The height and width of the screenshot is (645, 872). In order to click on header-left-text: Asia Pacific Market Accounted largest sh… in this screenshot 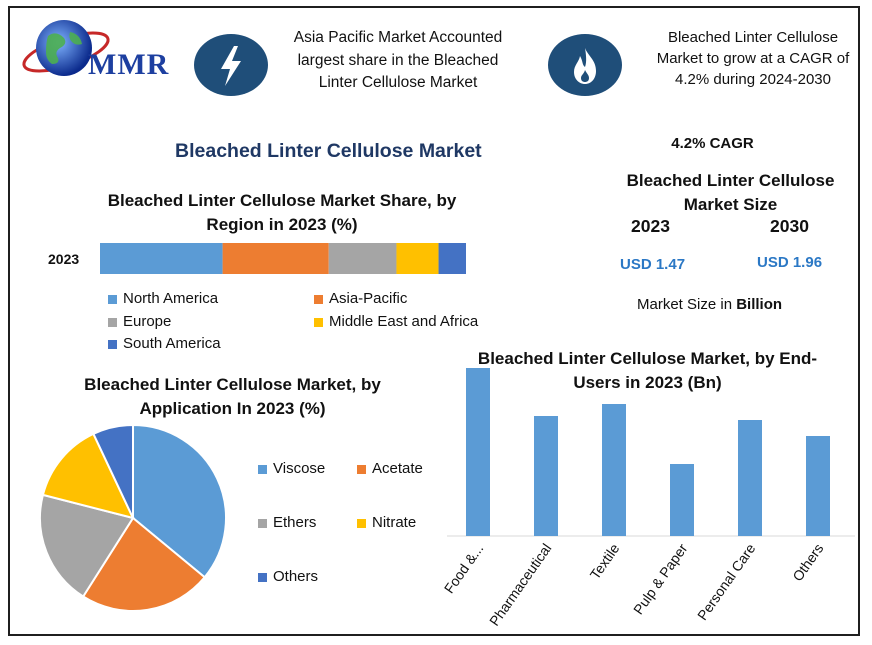, I will do `click(398, 60)`.